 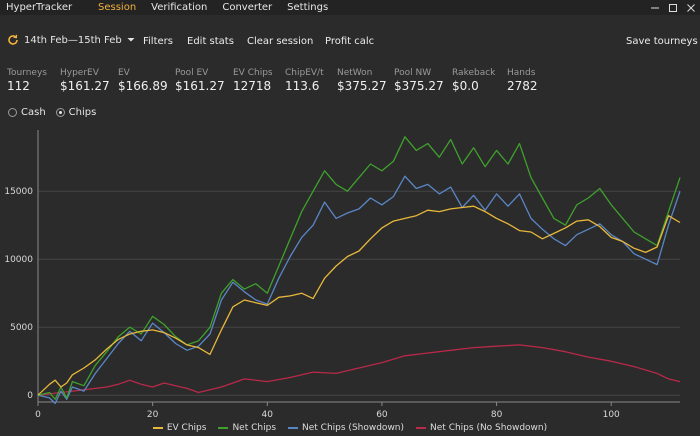 I want to click on stat-value: 112, so click(x=18, y=86).